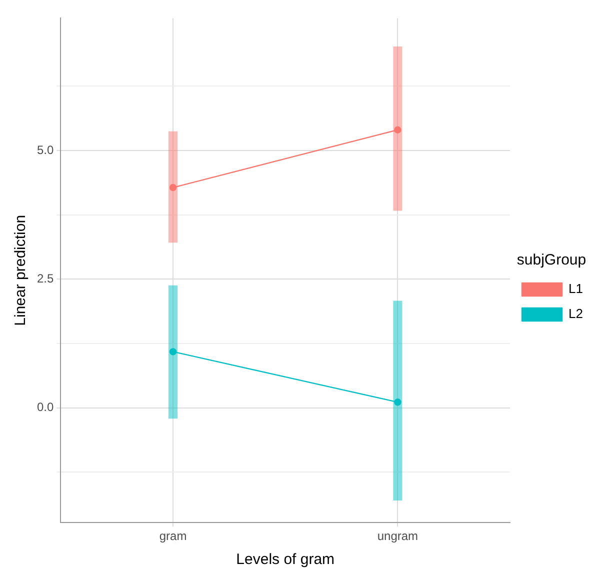 Image resolution: width=606 pixels, height=581 pixels. What do you see at coordinates (173, 536) in the screenshot?
I see `x-tick-label: gram` at bounding box center [173, 536].